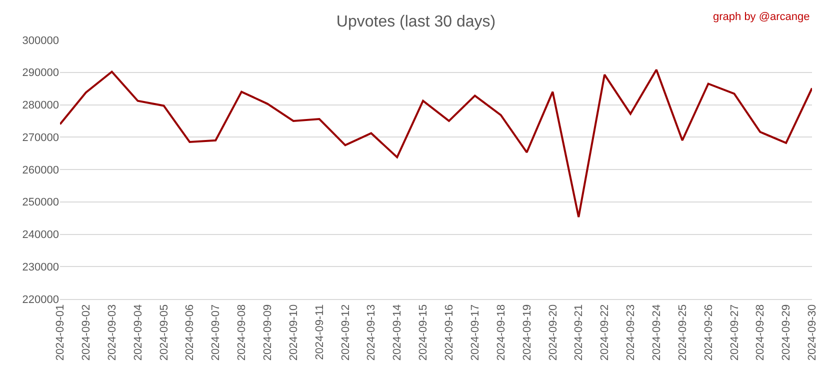 Image resolution: width=832 pixels, height=379 pixels. I want to click on x-tick-label: 2024-09-09, so click(268, 332).